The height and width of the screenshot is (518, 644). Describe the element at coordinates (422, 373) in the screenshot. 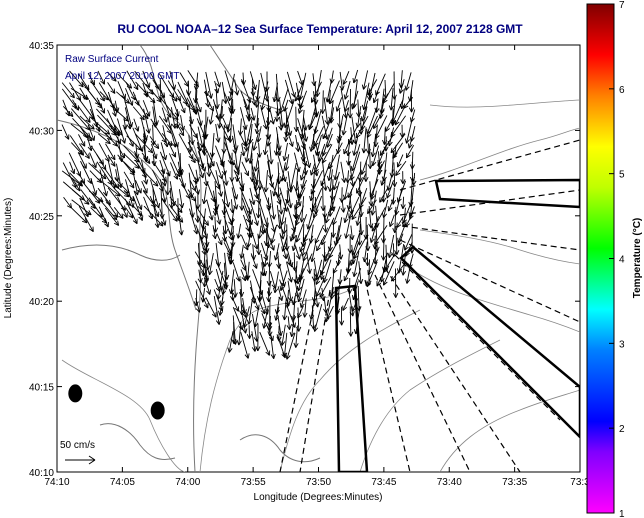

I see `radial-line` at that location.